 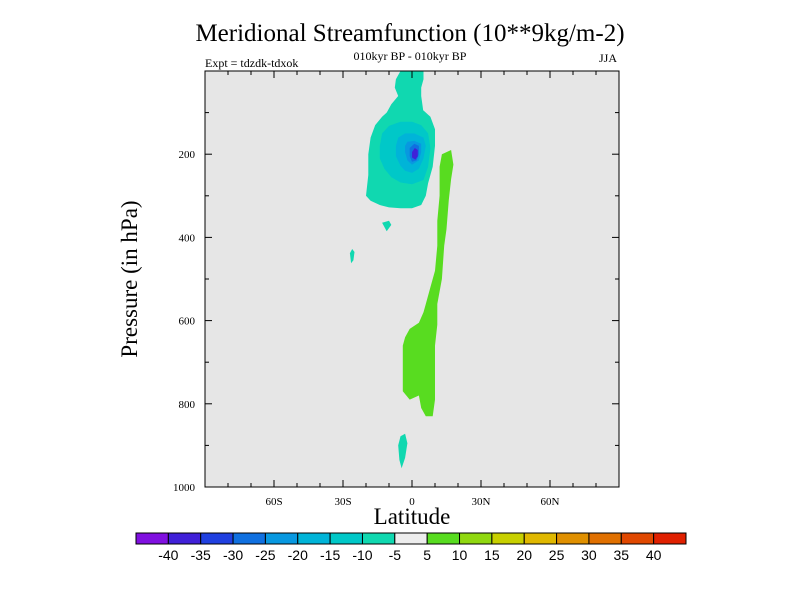 I want to click on colorbar-label: -20, so click(x=298, y=555).